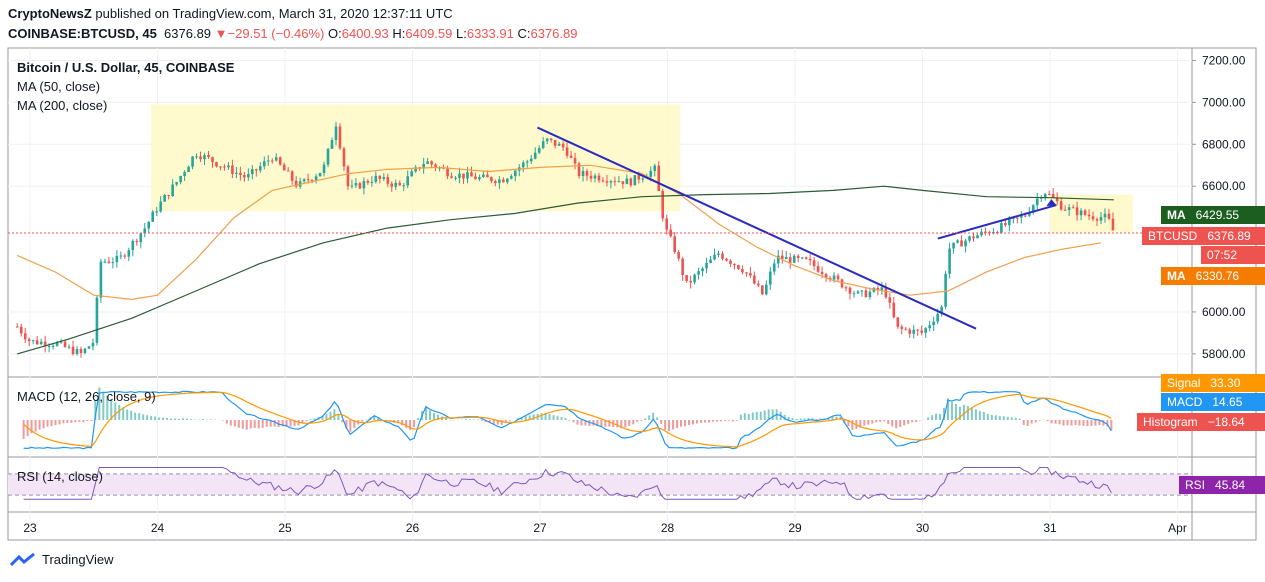 Image resolution: width=1265 pixels, height=582 pixels. Describe the element at coordinates (62, 105) in the screenshot. I see `ma200-legend: MA (200, close)` at that location.